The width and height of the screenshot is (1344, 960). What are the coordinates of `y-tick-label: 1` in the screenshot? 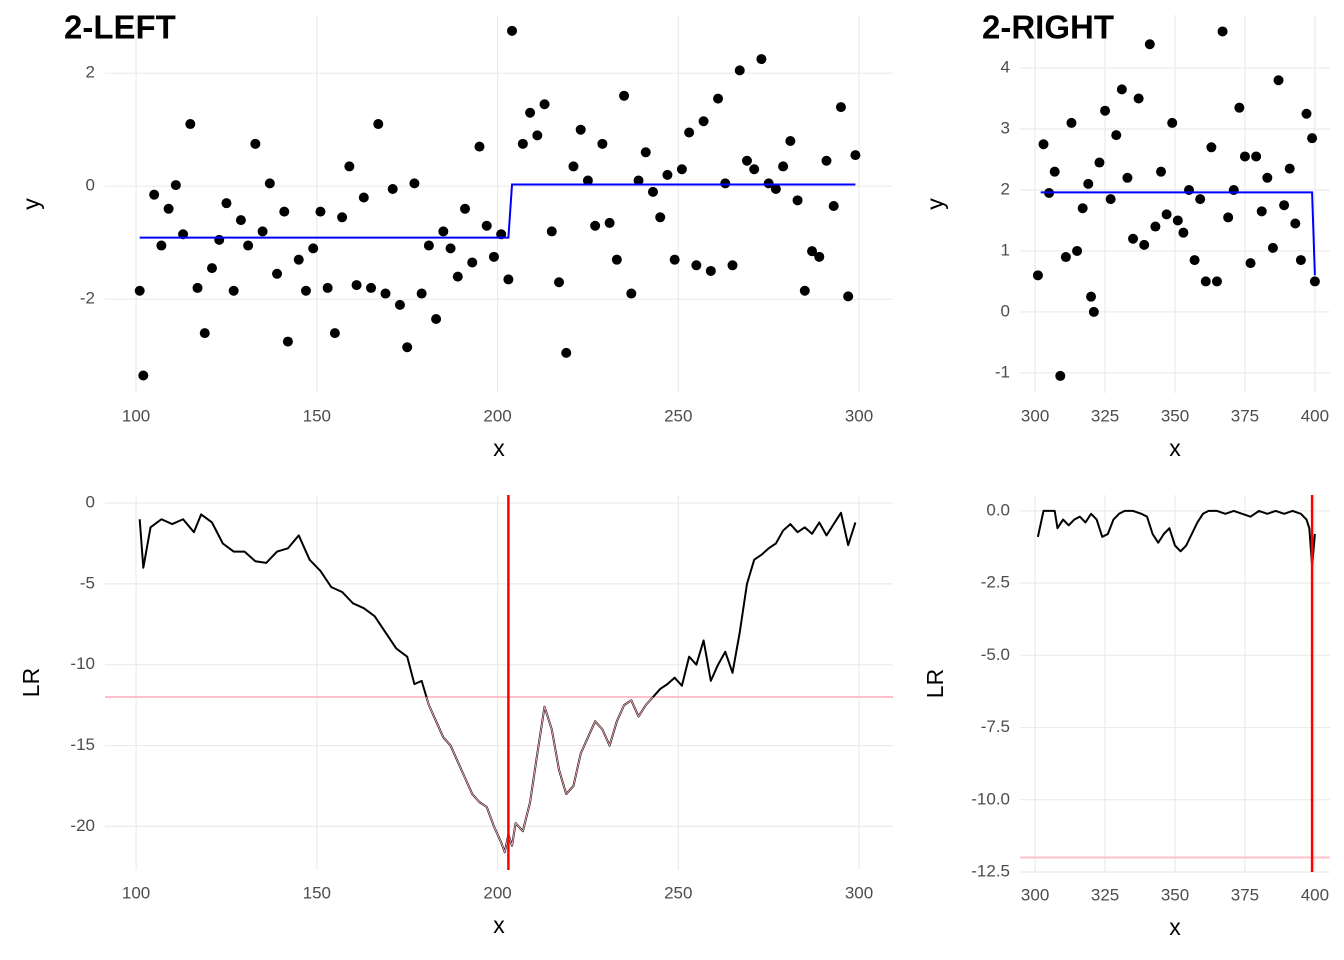 It's located at (1005, 249).